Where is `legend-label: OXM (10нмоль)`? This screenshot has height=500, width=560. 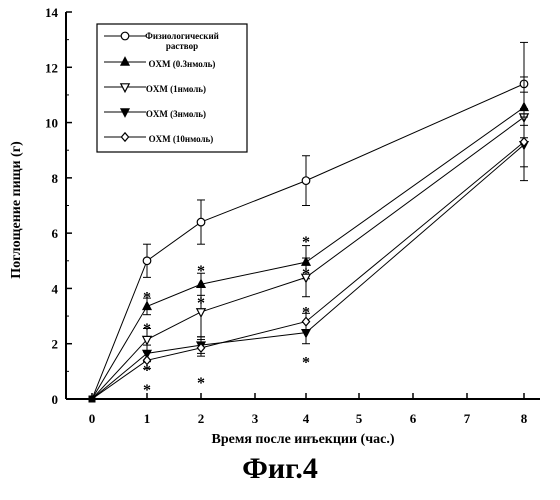 legend-label: OXM (10нмоль) is located at coordinates (181, 139).